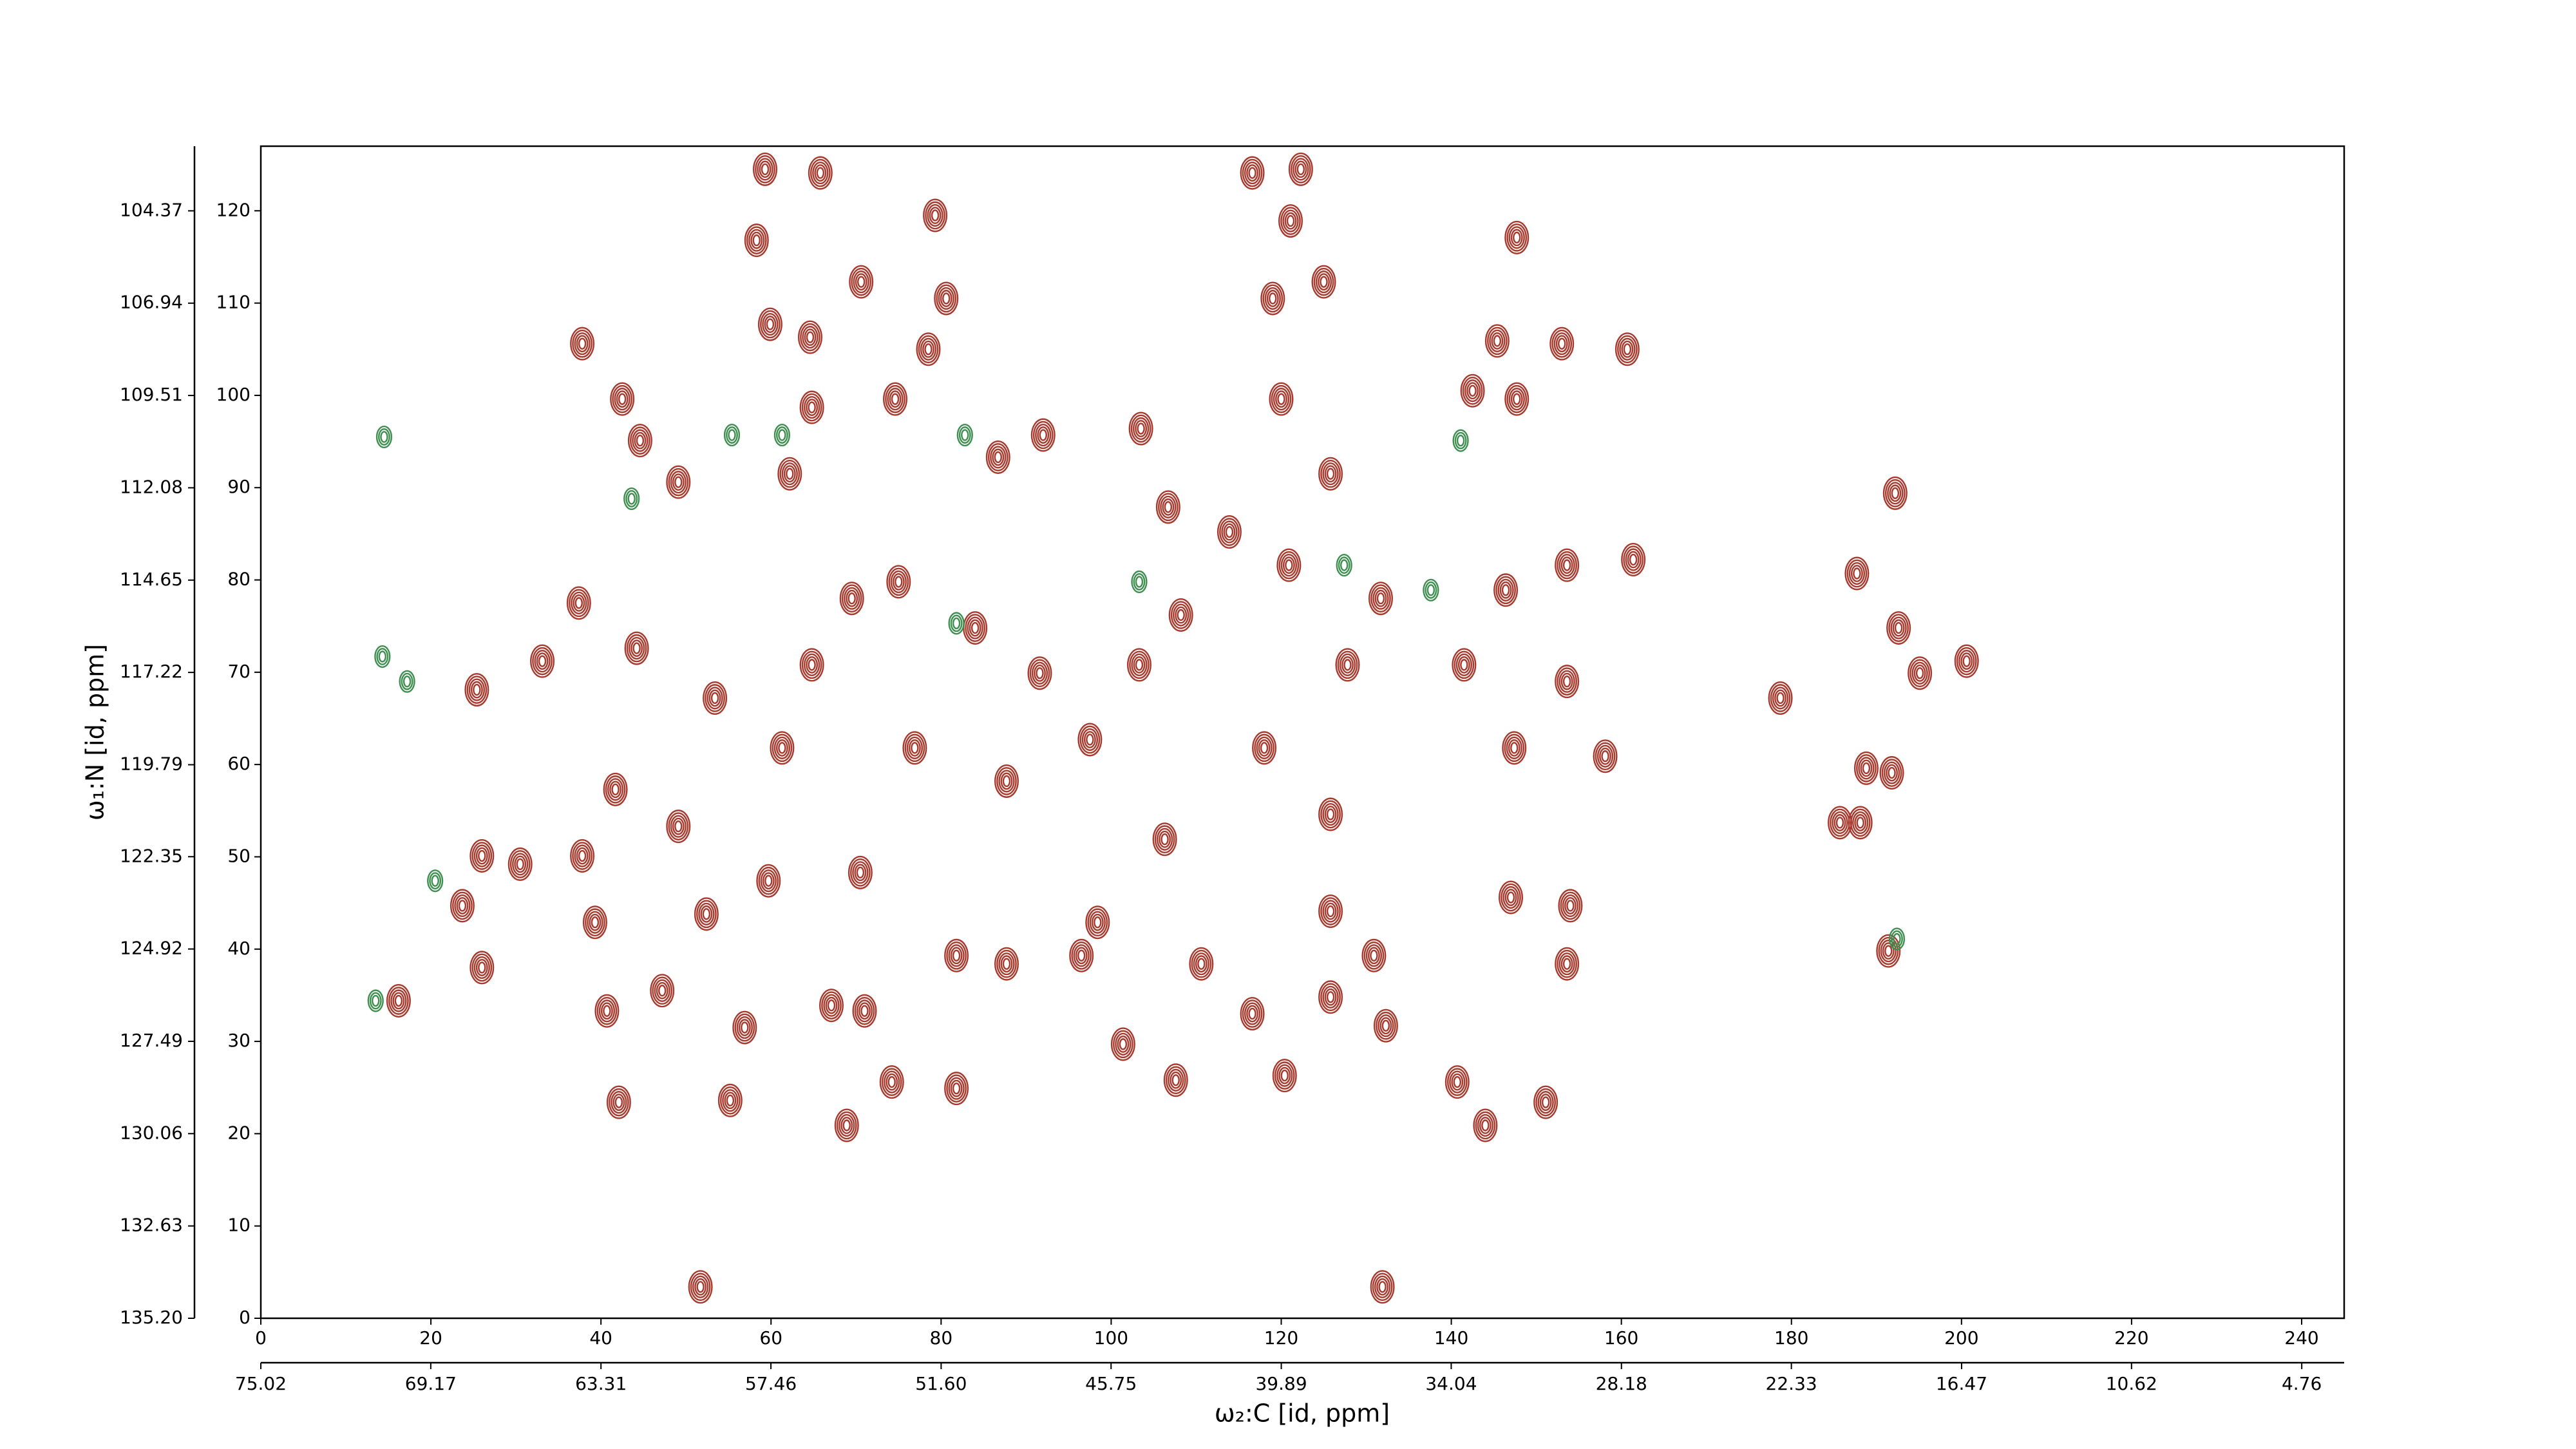  I want to click on ppm-x-tick-label: 51.60, so click(941, 1384).